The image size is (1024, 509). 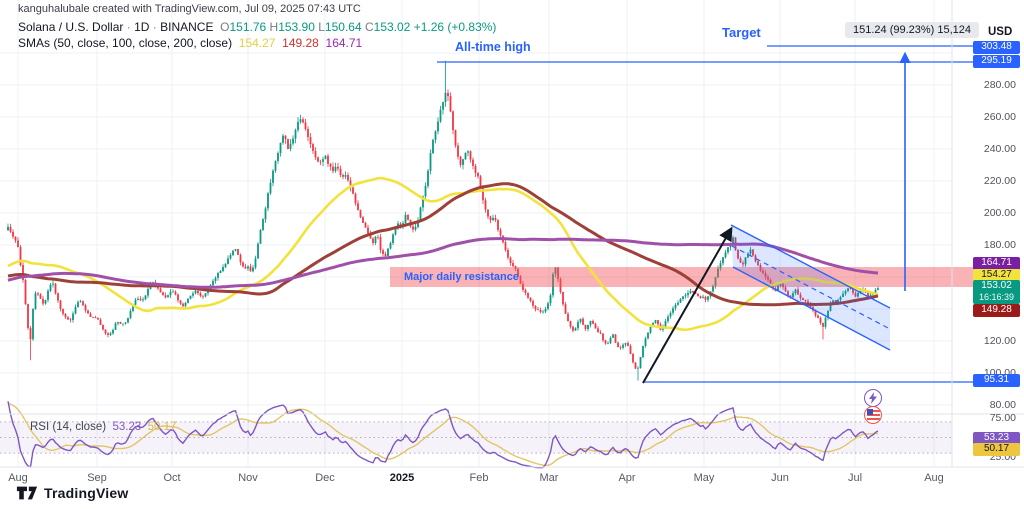 What do you see at coordinates (296, 27) in the screenshot?
I see `high-value: 153.90` at bounding box center [296, 27].